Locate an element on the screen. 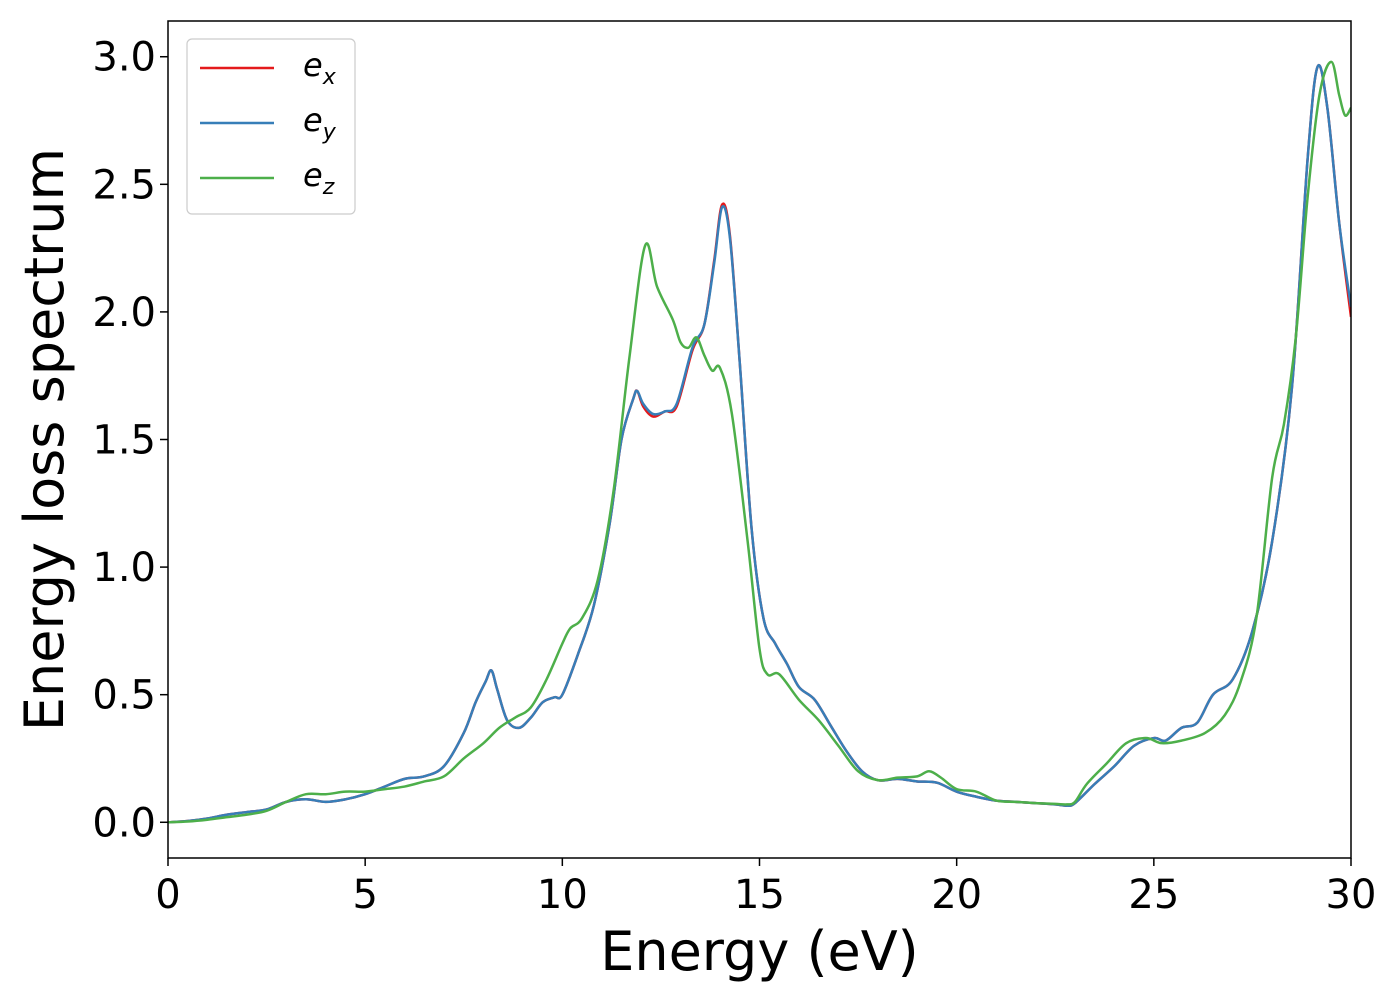 The height and width of the screenshot is (1000, 1400). x-tick-label: 0 is located at coordinates (167, 895).